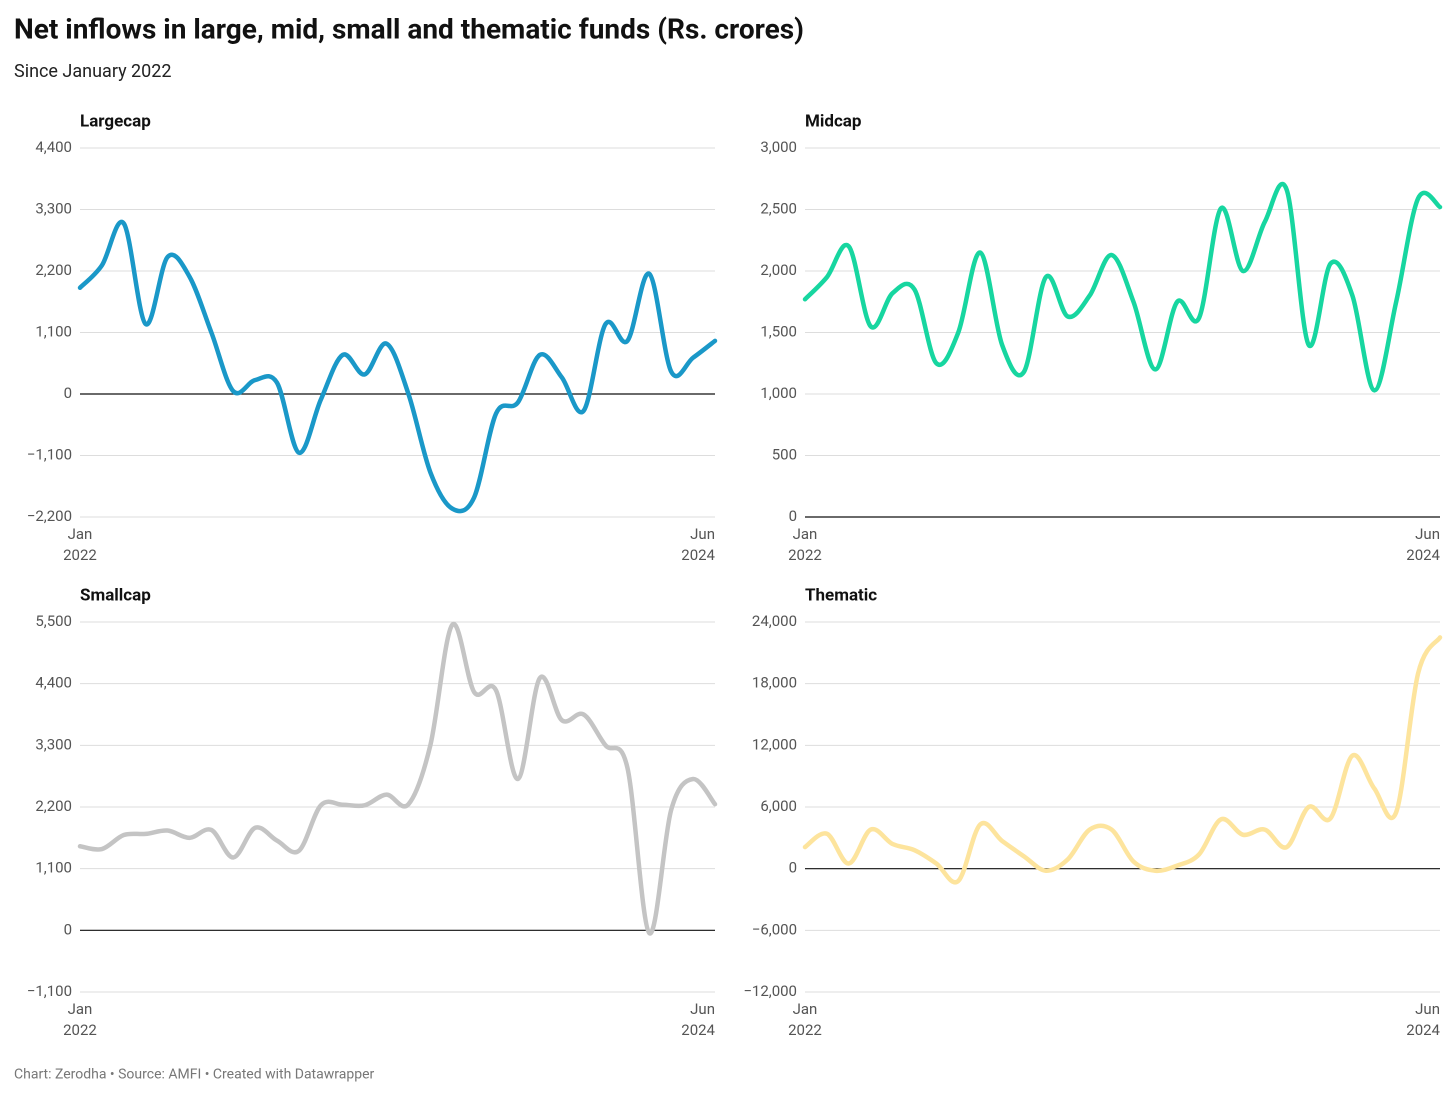  What do you see at coordinates (115, 595) in the screenshot?
I see `panel-title: Smallcap` at bounding box center [115, 595].